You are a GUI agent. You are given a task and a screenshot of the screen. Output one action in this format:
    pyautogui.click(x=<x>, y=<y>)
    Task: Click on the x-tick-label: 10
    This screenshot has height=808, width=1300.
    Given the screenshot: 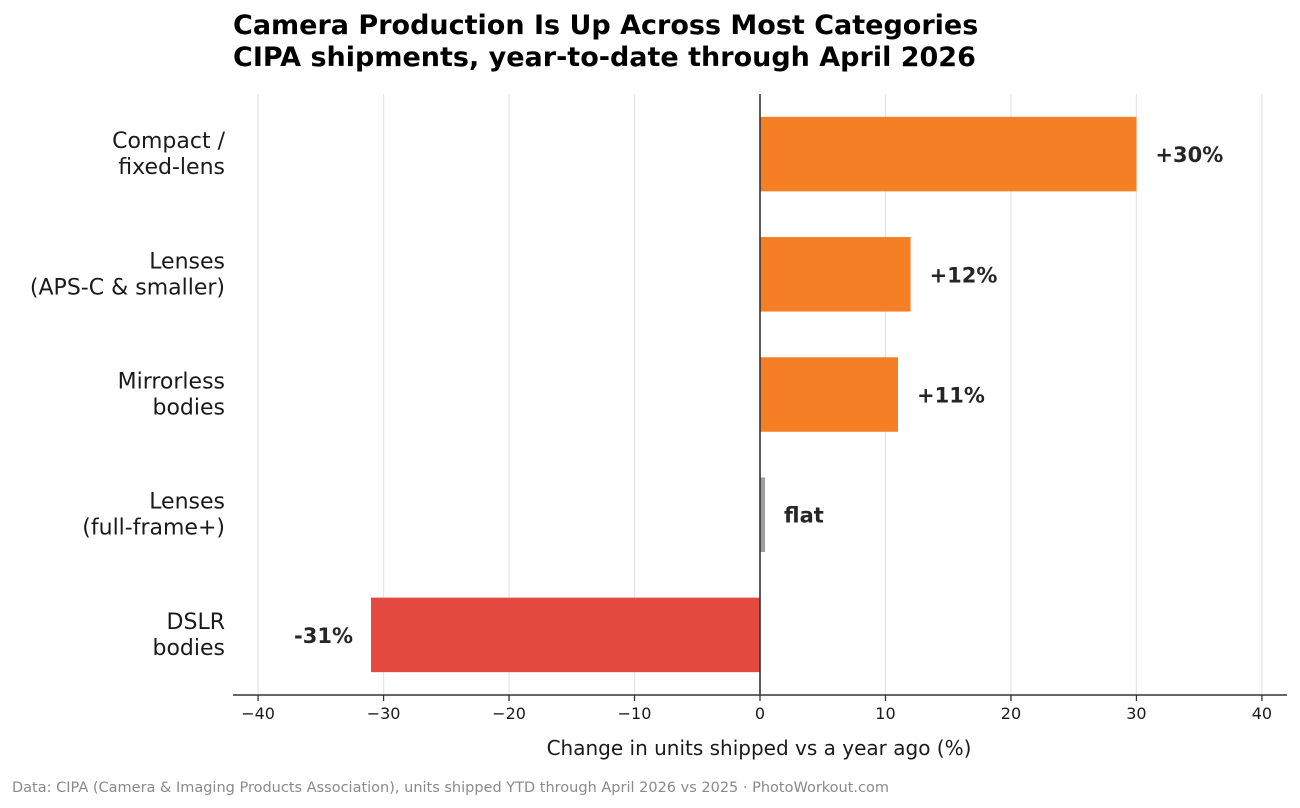 What is the action you would take?
    pyautogui.click(x=885, y=713)
    